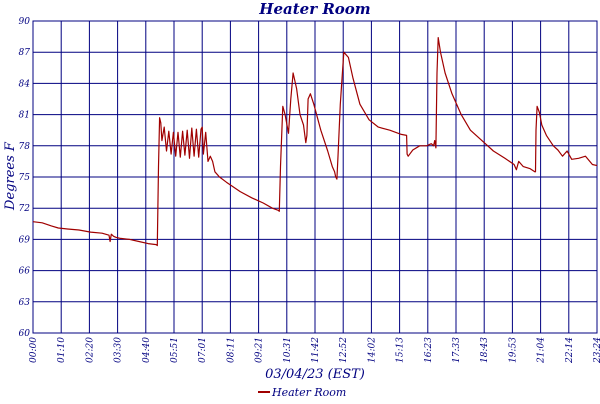 The height and width of the screenshot is (404, 600). I want to click on chart-title: Heater Room, so click(314, 9).